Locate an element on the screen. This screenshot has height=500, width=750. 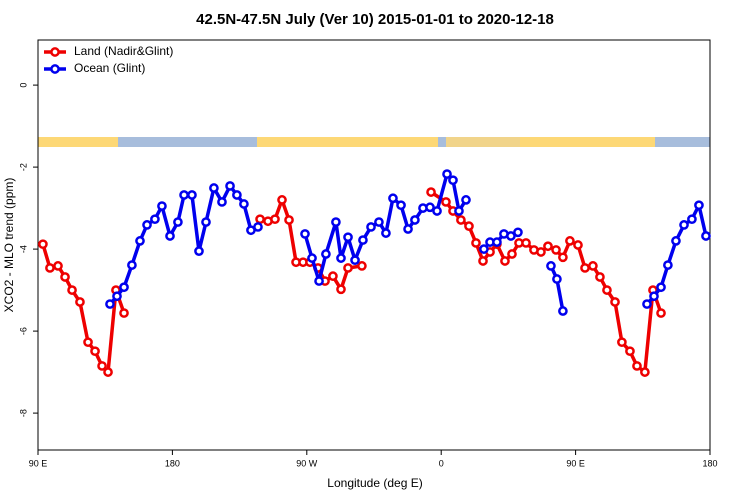
y-tick-label: -8 is located at coordinates (23, 413).